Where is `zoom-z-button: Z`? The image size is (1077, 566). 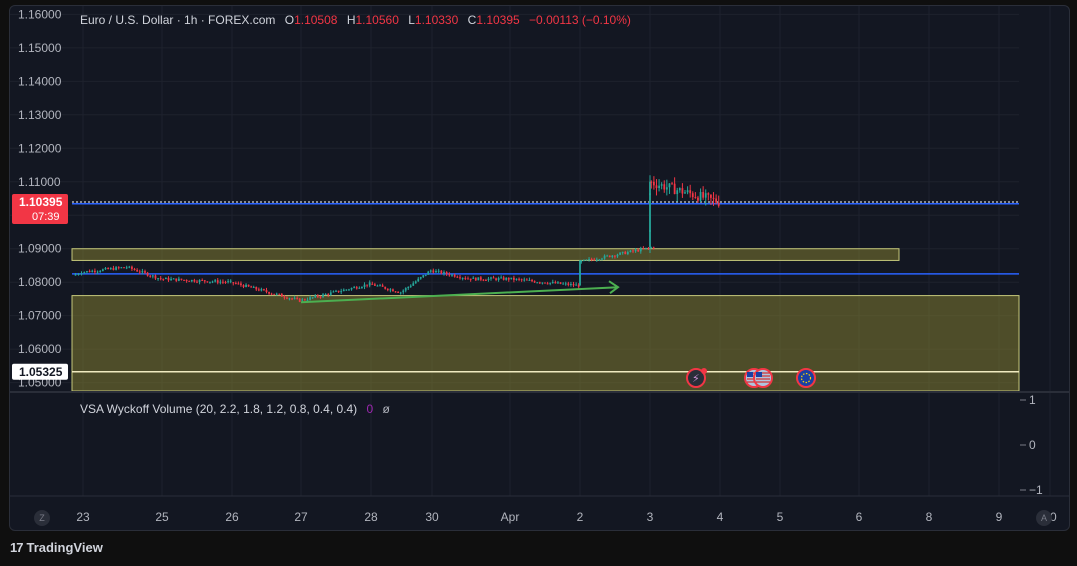
zoom-z-button: Z is located at coordinates (42, 518).